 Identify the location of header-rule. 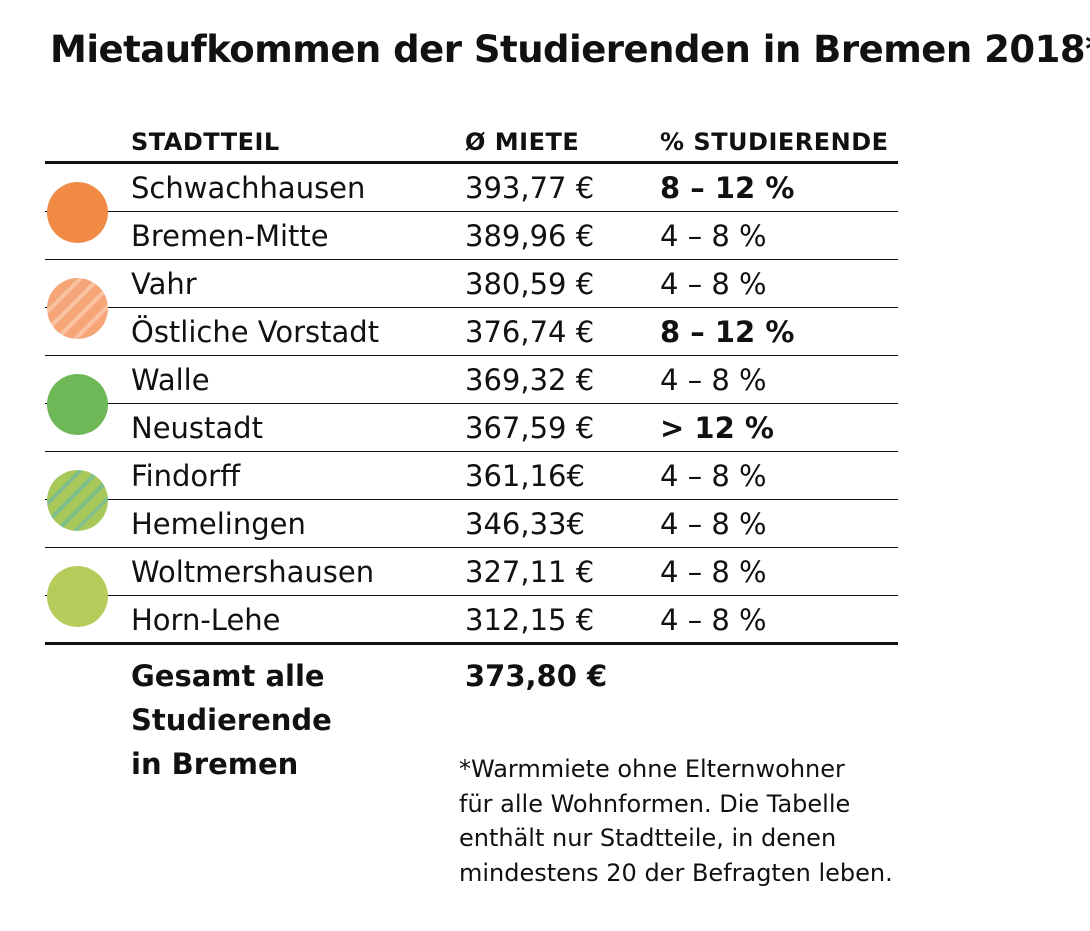
(471, 162).